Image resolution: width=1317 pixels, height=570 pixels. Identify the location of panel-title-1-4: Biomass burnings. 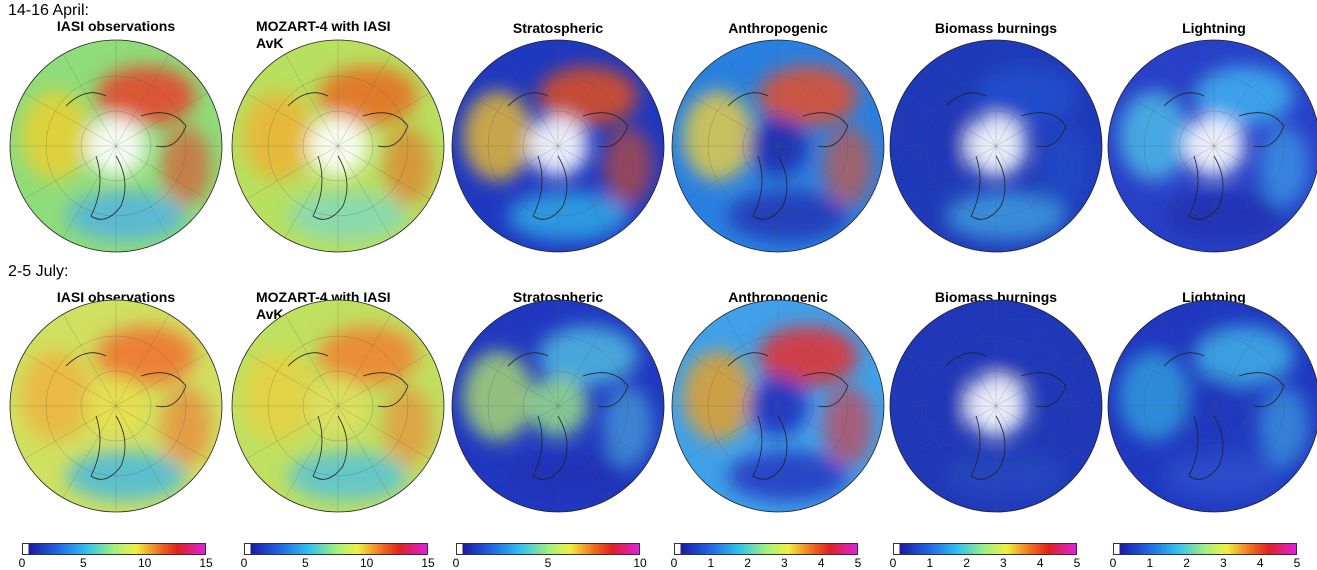
(996, 297).